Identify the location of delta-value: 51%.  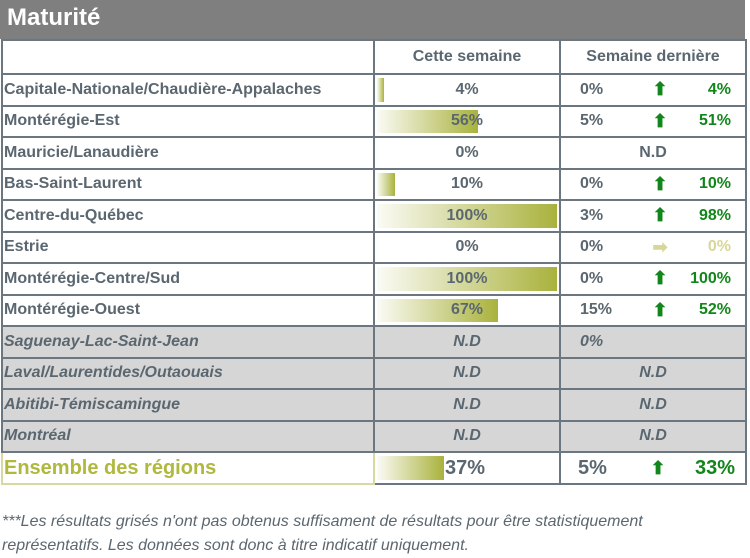
(714, 121).